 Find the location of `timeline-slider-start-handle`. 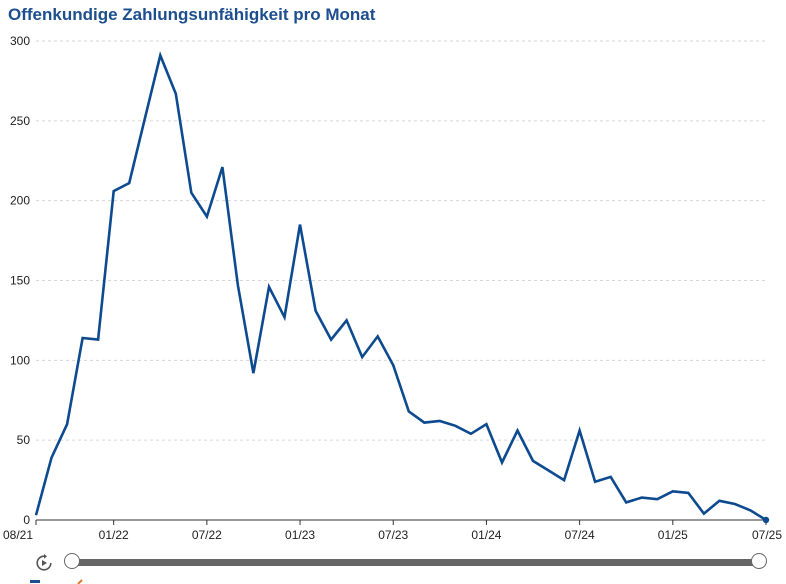

timeline-slider-start-handle is located at coordinates (72, 561).